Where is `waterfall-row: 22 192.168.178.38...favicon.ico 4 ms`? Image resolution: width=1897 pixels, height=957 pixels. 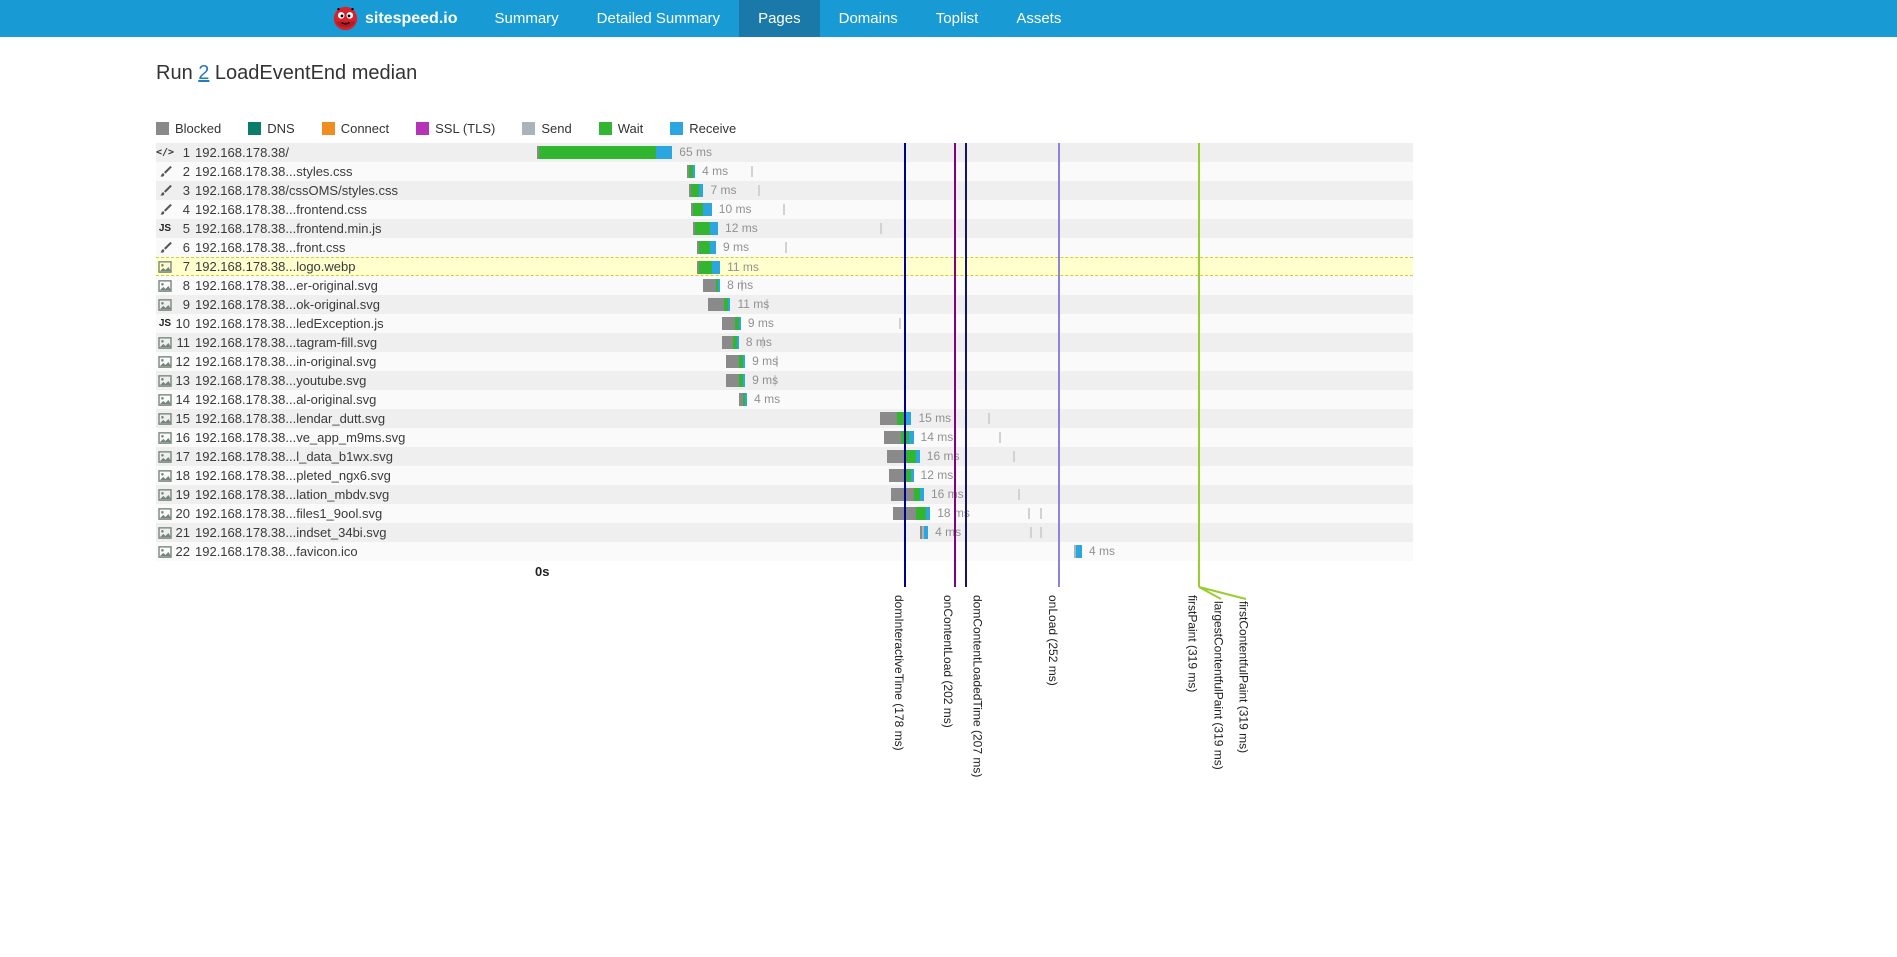
waterfall-row: 22 192.168.178.38...favicon.ico 4 ms is located at coordinates (784, 551).